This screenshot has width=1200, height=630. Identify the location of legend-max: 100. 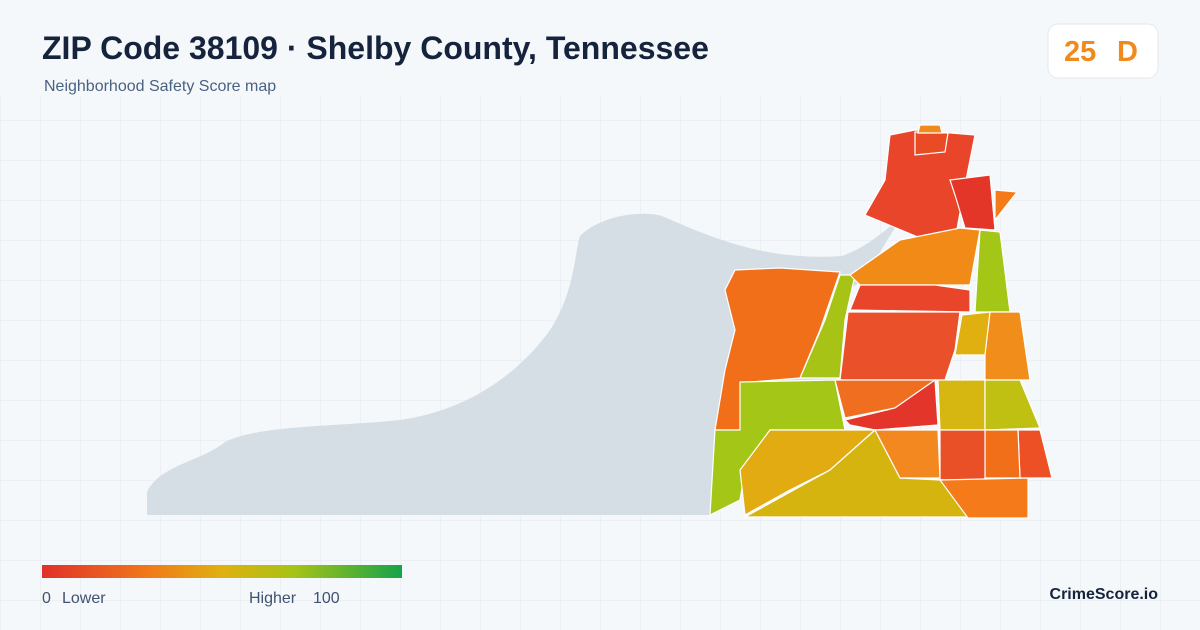
(326, 598).